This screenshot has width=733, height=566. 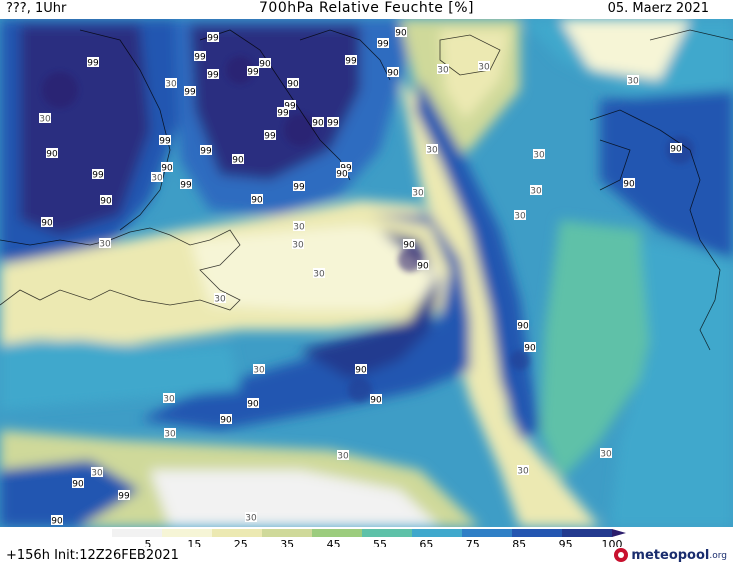 What do you see at coordinates (718, 556) in the screenshot?
I see `brand-domain: .org` at bounding box center [718, 556].